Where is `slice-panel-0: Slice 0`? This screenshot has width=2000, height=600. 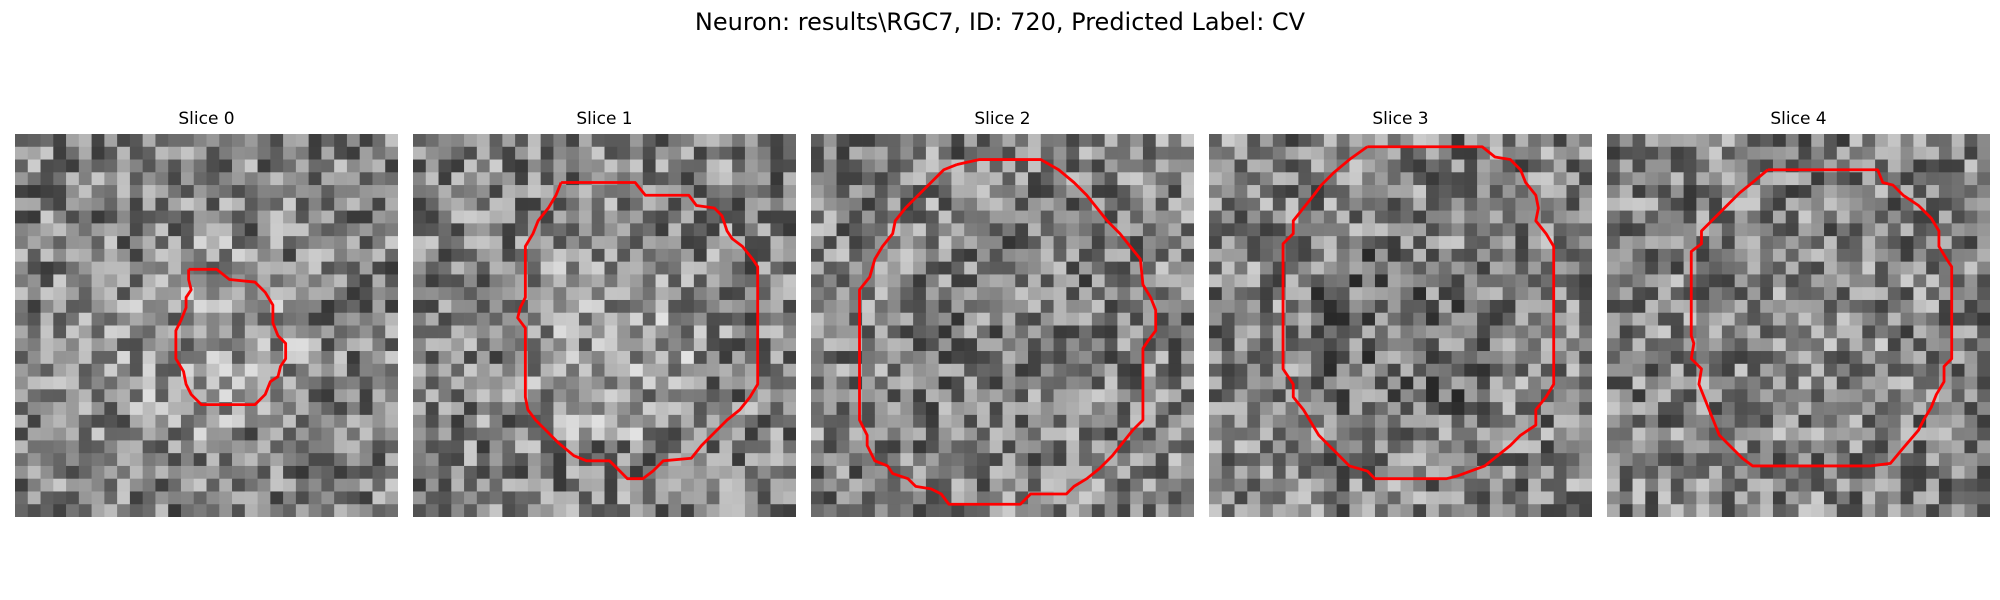
slice-panel-0: Slice 0 is located at coordinates (206, 313).